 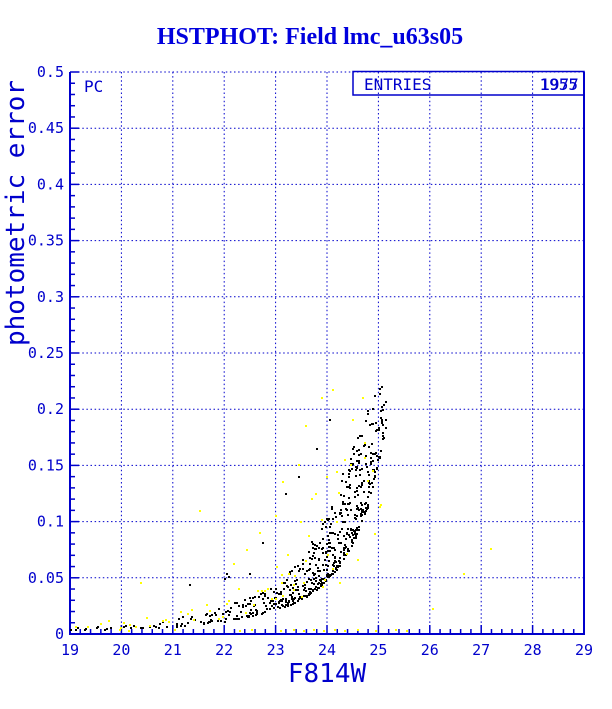 I want to click on x-tick-label: 25, so click(x=378, y=650).